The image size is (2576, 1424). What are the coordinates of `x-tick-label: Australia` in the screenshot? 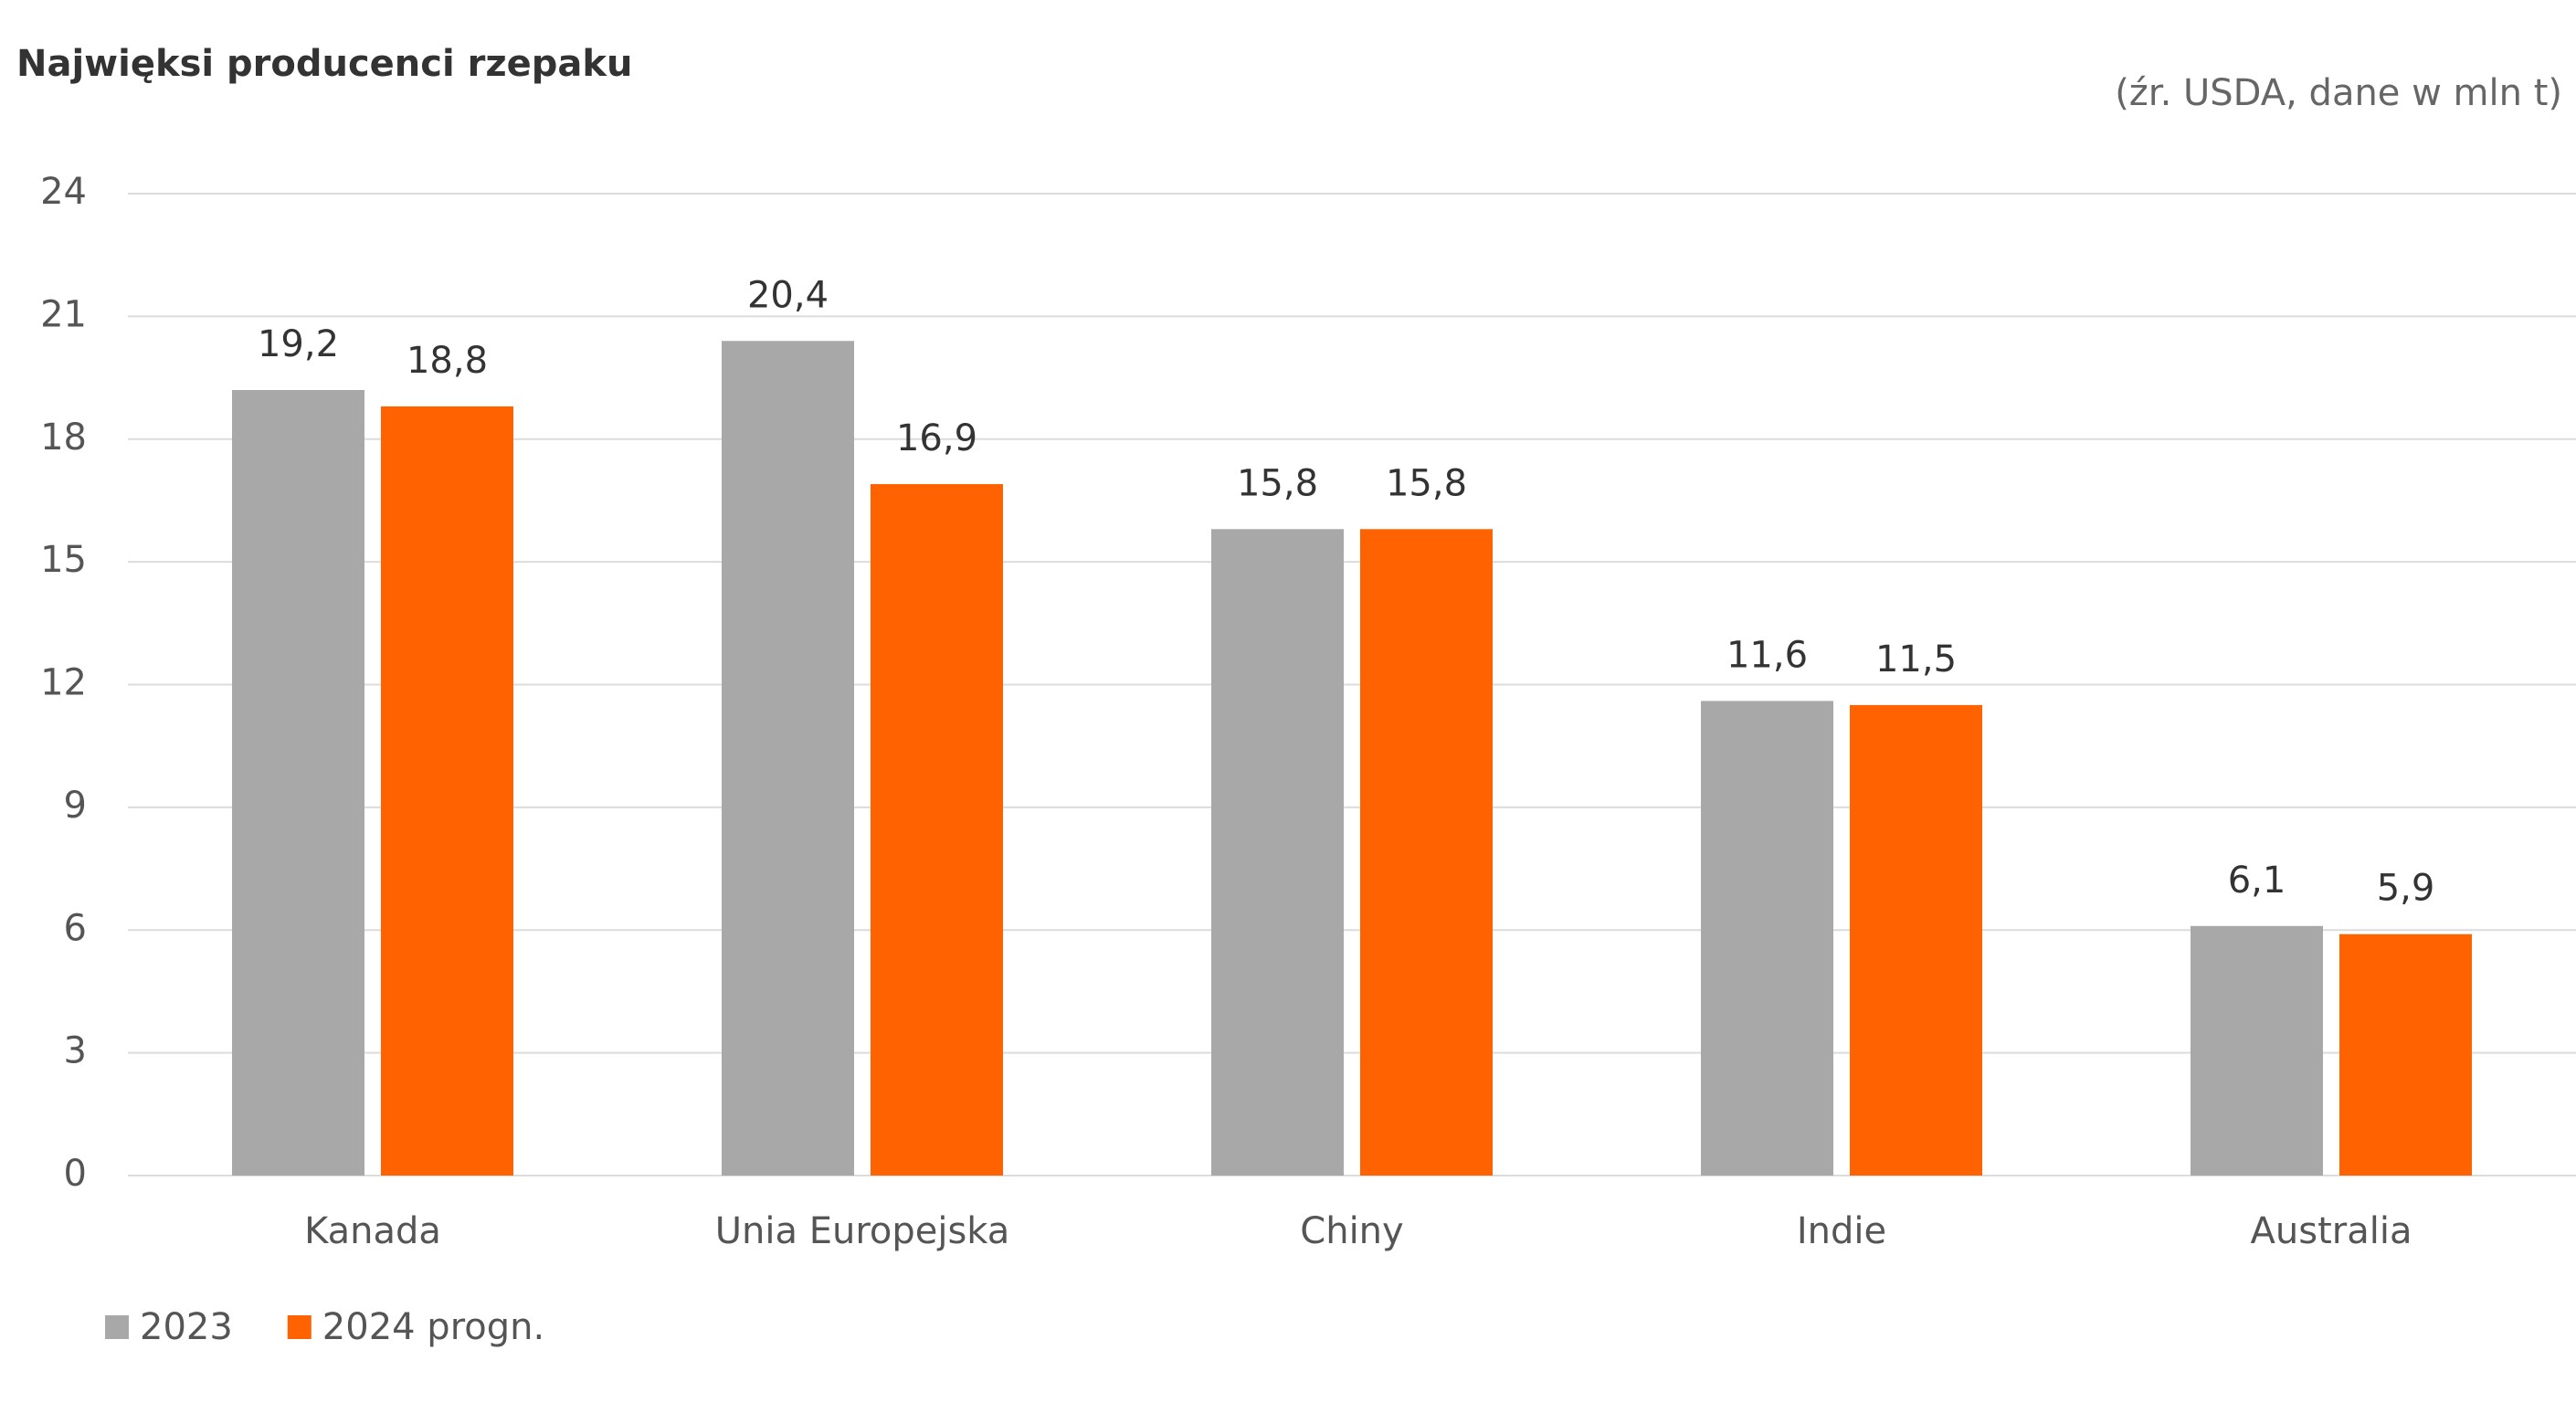 It's located at (2331, 1231).